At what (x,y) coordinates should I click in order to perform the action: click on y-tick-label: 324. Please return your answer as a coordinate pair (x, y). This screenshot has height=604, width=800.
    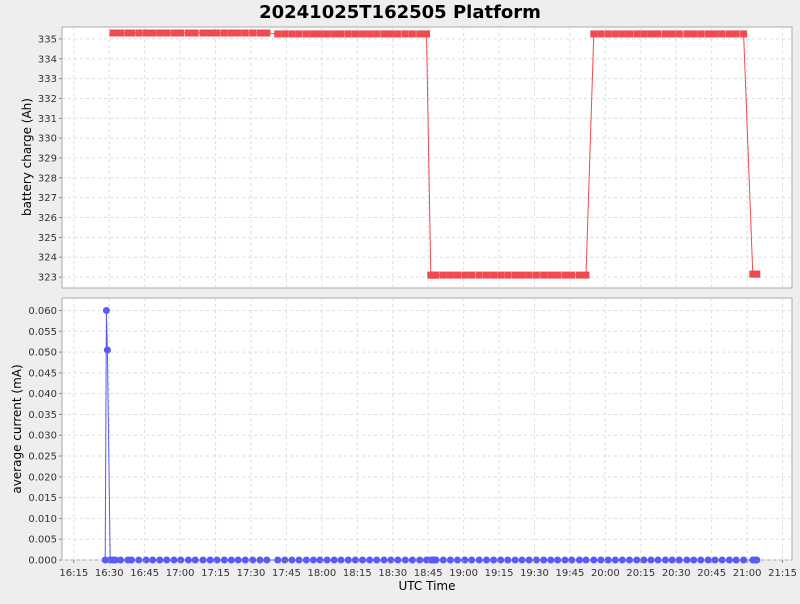
    Looking at the image, I should click on (47, 258).